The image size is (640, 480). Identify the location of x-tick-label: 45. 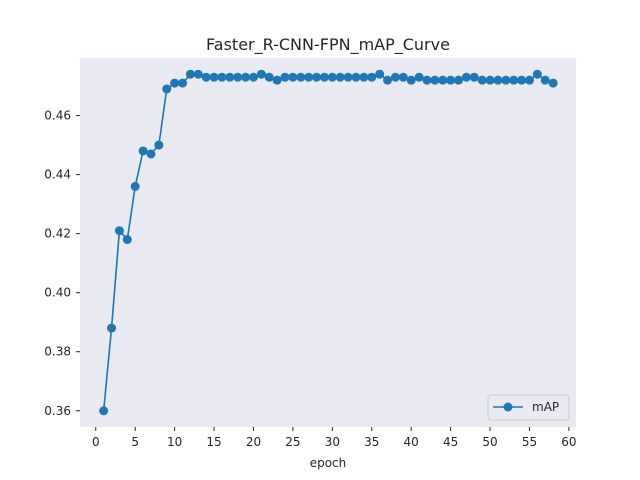
(450, 442).